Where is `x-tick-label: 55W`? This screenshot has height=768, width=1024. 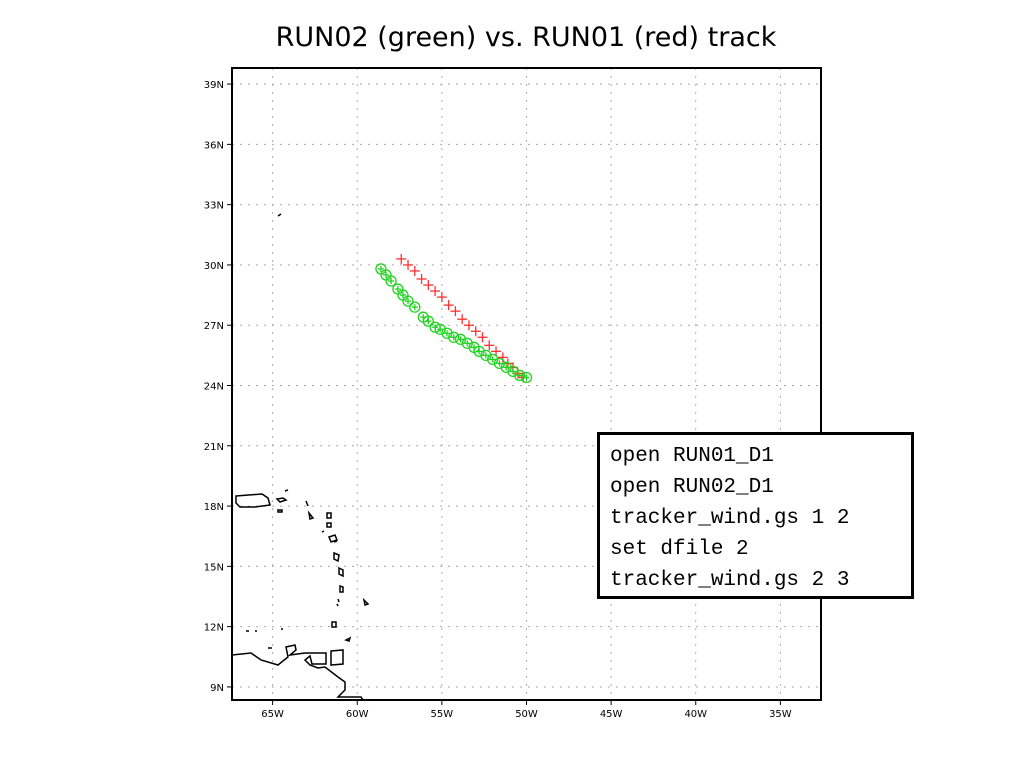
x-tick-label: 55W is located at coordinates (442, 714).